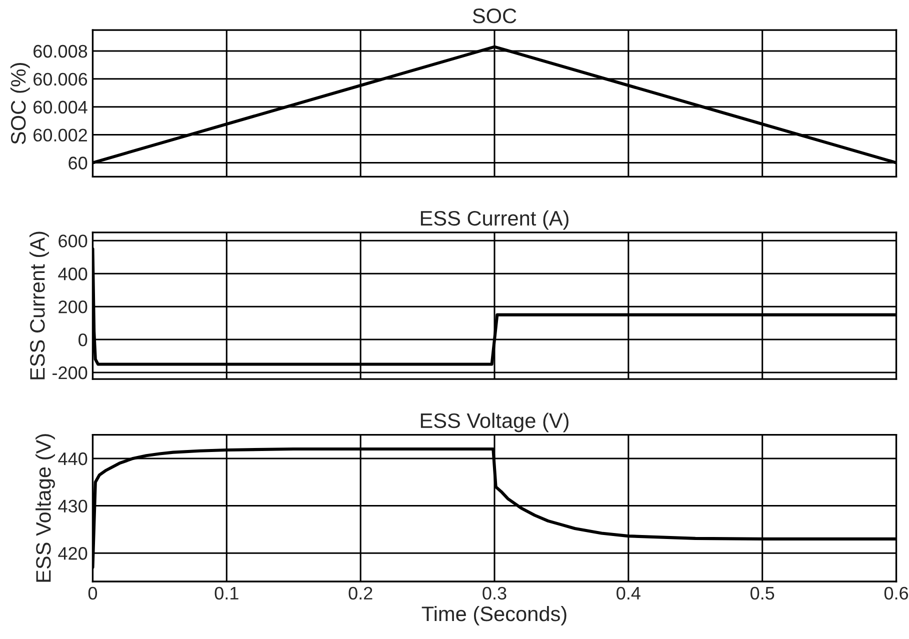 The image size is (909, 639). What do you see at coordinates (60, 135) in the screenshot?
I see `y-tick-label: 60.002` at bounding box center [60, 135].